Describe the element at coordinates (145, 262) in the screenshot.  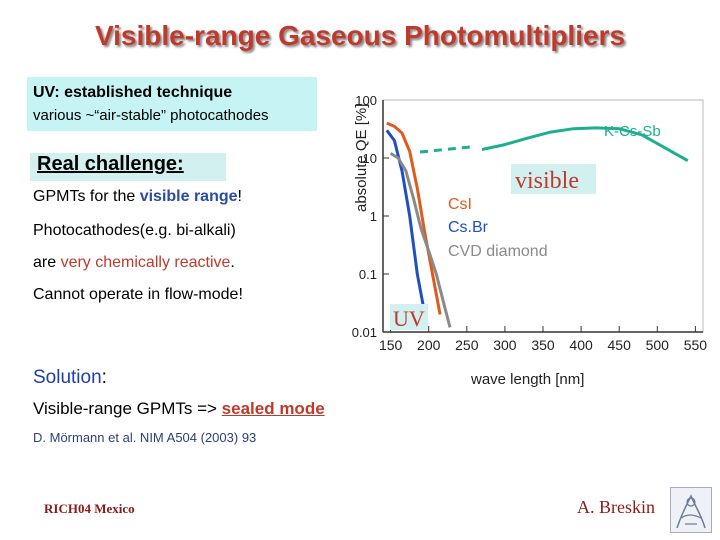
I see `reactive-highlight: very chemically reactive` at that location.